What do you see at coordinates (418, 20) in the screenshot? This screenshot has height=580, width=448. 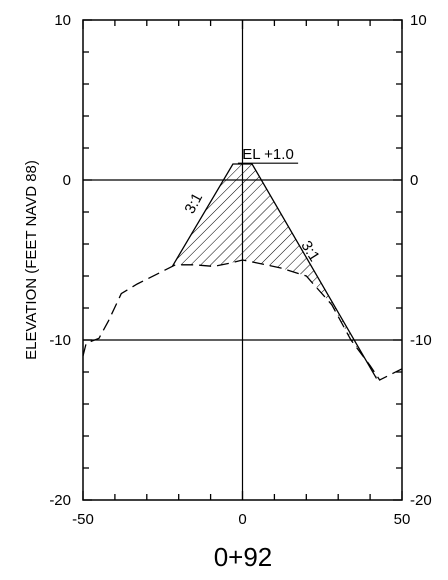 I see `y-tick-label-right: 10` at bounding box center [418, 20].